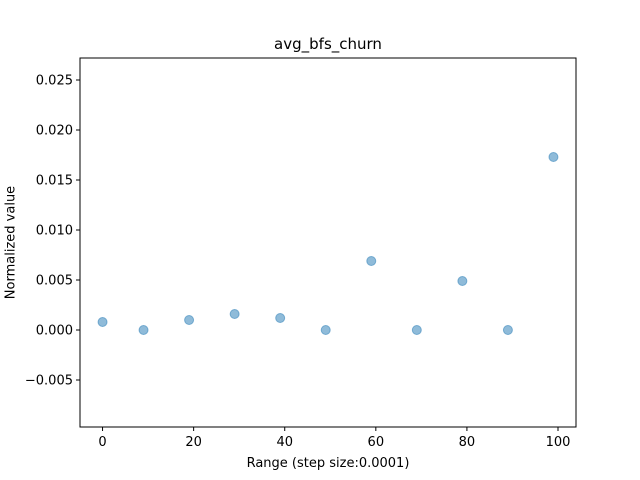  I want to click on y-tick-label: 0.015, so click(54, 181).